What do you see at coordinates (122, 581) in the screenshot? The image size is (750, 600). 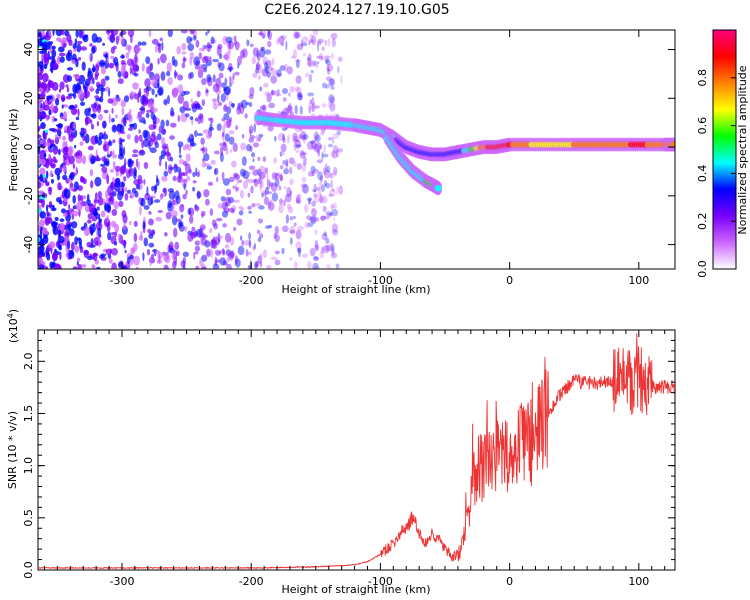 I see `x-tick-label: -300` at bounding box center [122, 581].